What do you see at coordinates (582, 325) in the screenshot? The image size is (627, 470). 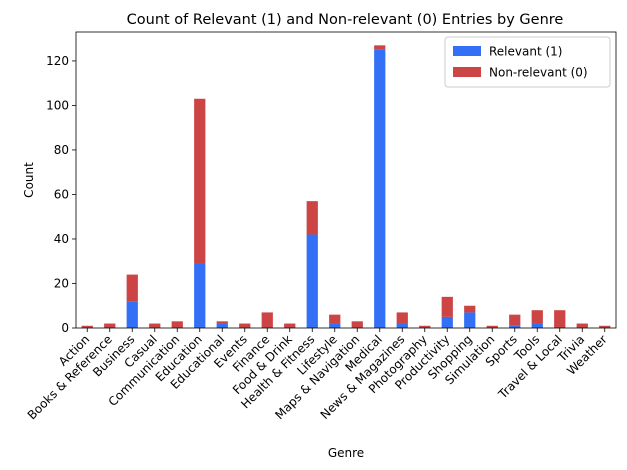 I see `bar-non-relevant-trivia` at bounding box center [582, 325].